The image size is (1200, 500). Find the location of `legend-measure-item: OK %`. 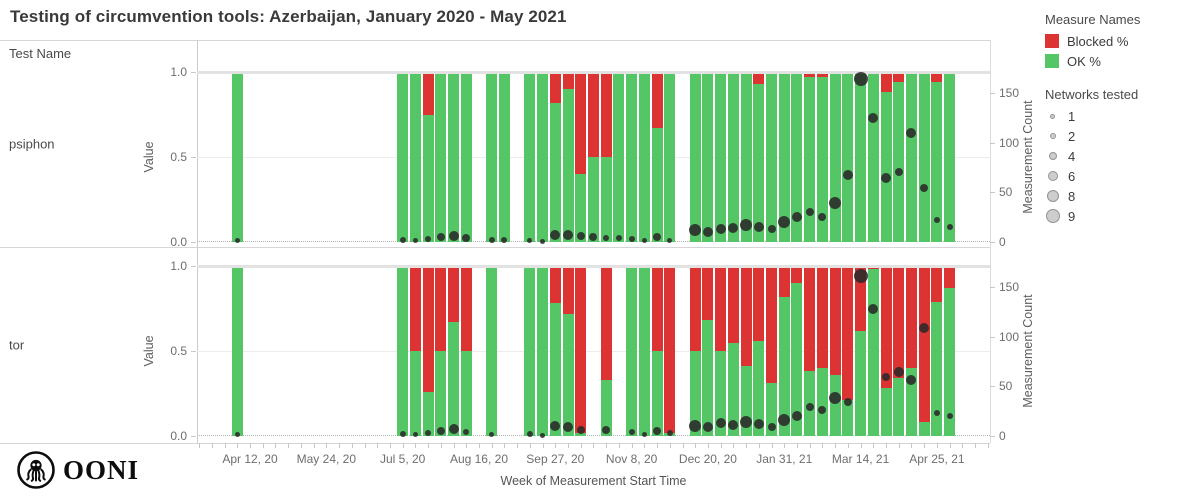

legend-measure-item: OK % is located at coordinates (1120, 61).